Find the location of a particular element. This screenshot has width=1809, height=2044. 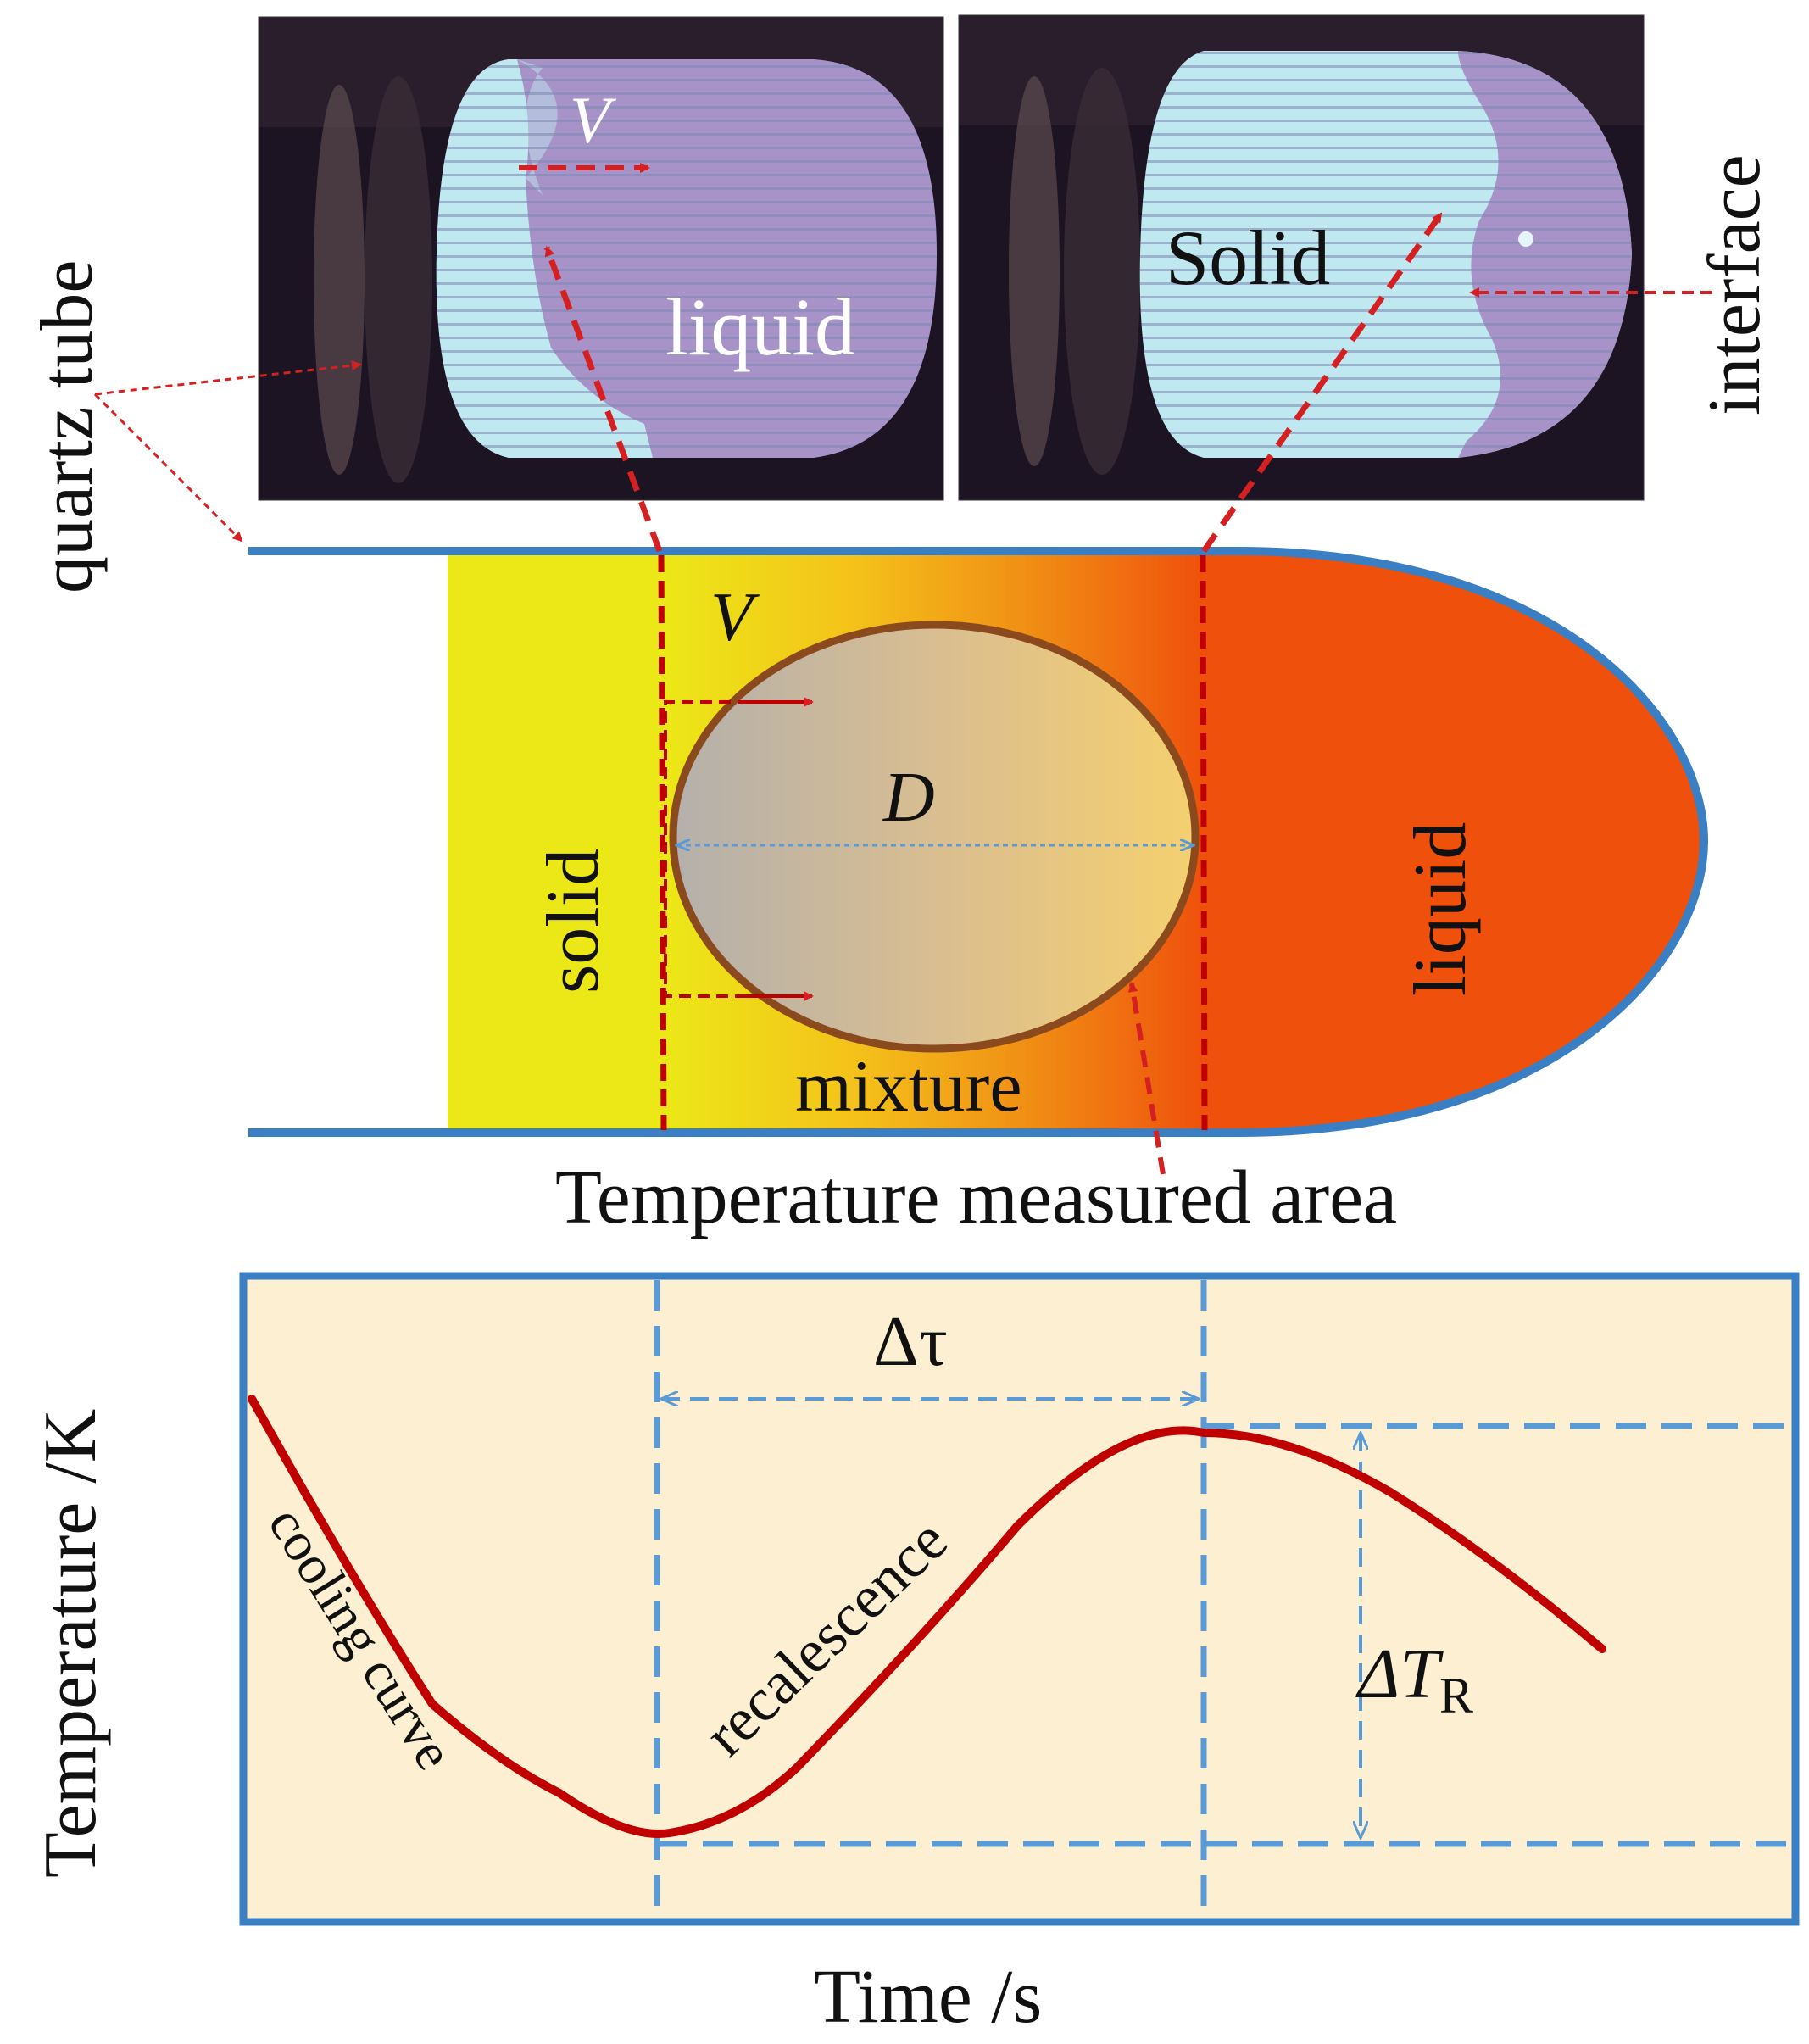

schematic-velocity-label: V is located at coordinates (735, 616).